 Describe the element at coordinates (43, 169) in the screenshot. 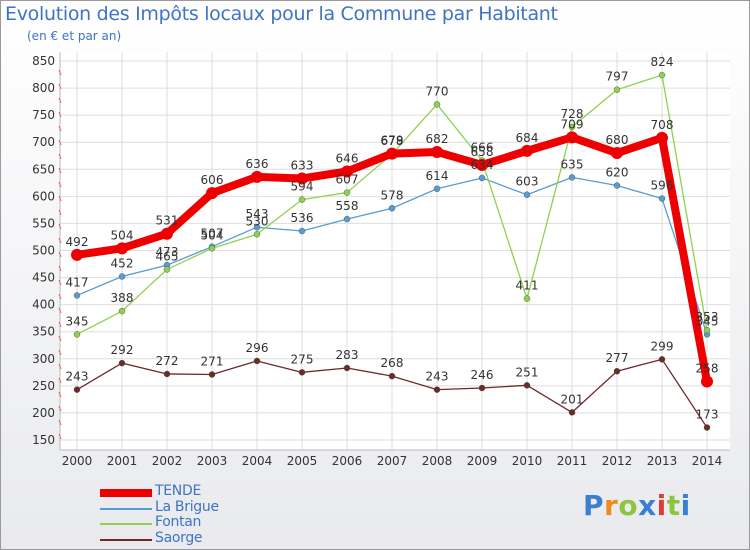

I see `y-tick-label: 650` at that location.